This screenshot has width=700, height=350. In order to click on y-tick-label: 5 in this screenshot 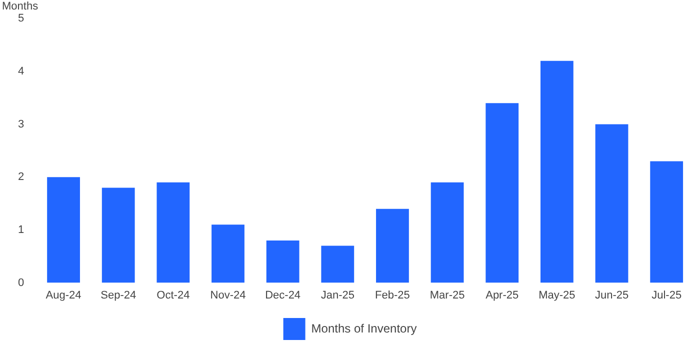, I will do `click(21, 18)`.